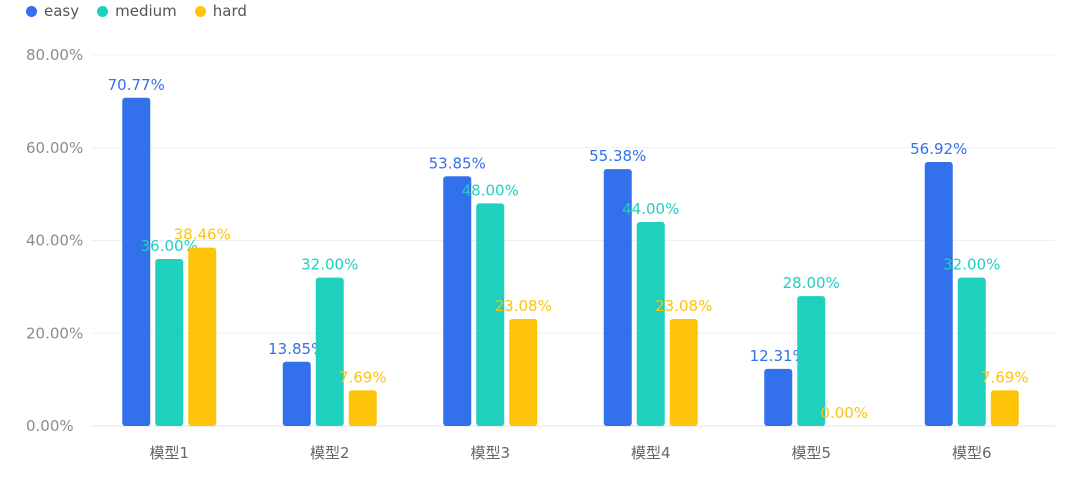 The image size is (1080, 489). I want to click on data-label-easy: 70.77%, so click(136, 85).